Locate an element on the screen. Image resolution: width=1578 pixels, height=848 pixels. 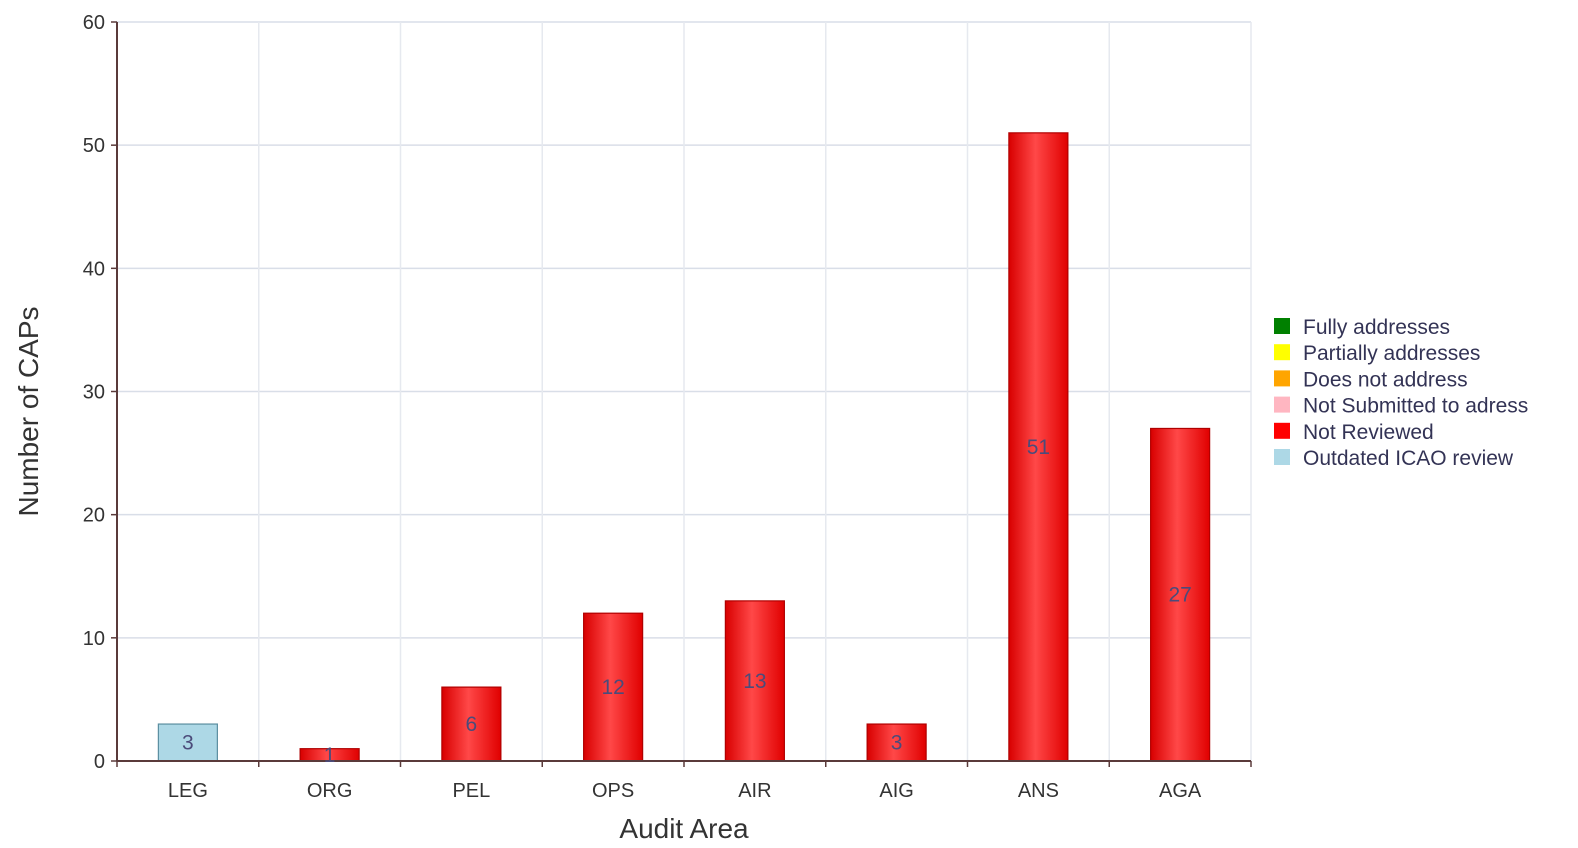
bar-air is located at coordinates (754, 681).